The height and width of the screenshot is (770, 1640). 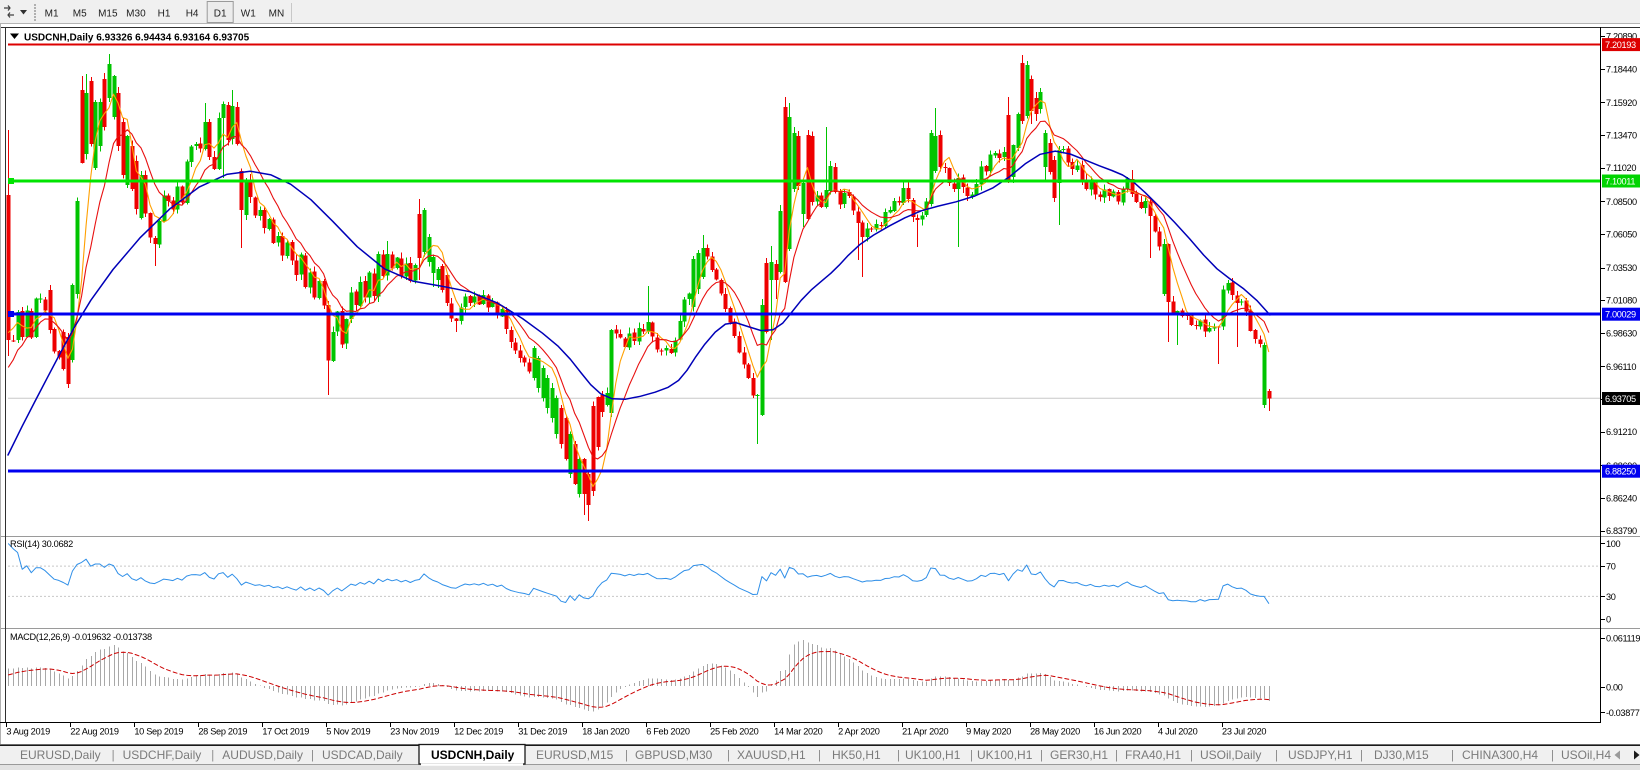 I want to click on svg-text: H4, so click(x=192, y=14).